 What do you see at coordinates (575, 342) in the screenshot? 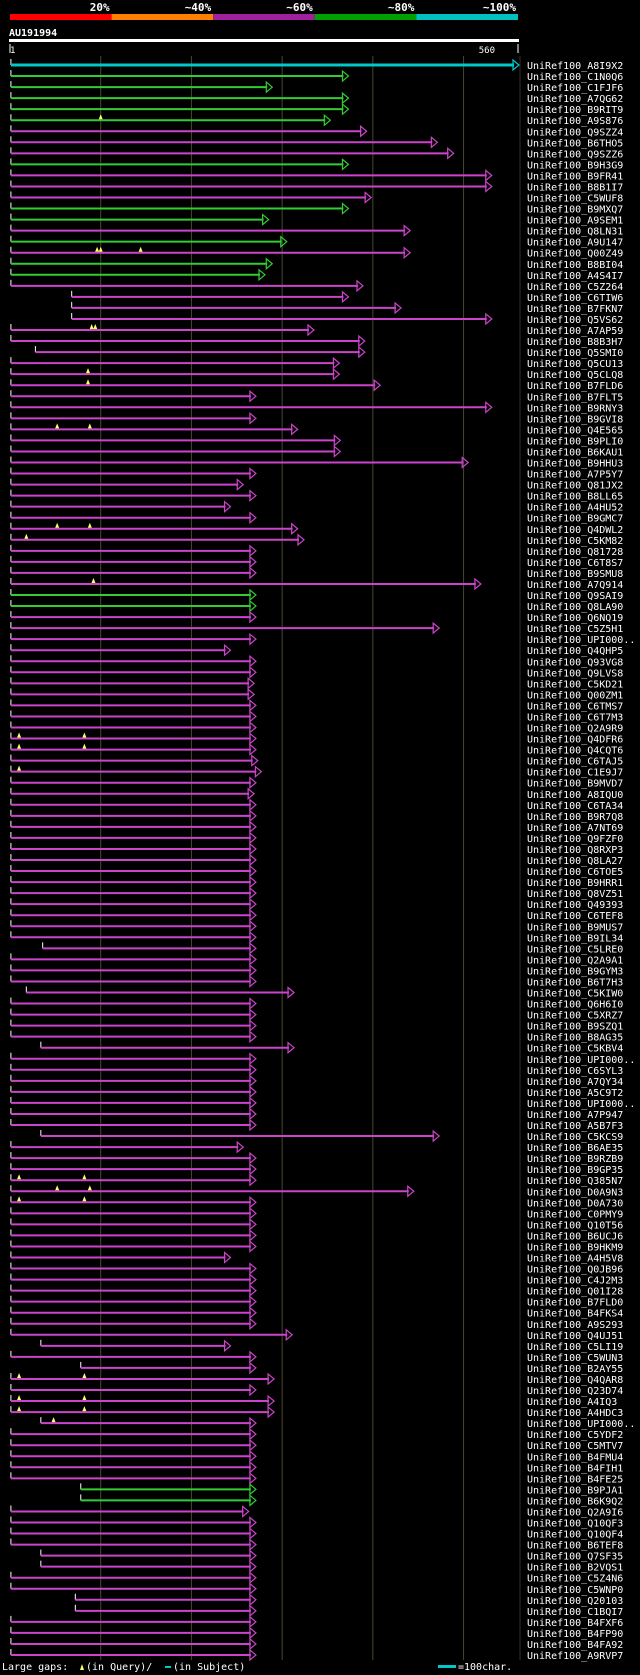
I see `hit-label: UniRef100_B8B3H7` at bounding box center [575, 342].